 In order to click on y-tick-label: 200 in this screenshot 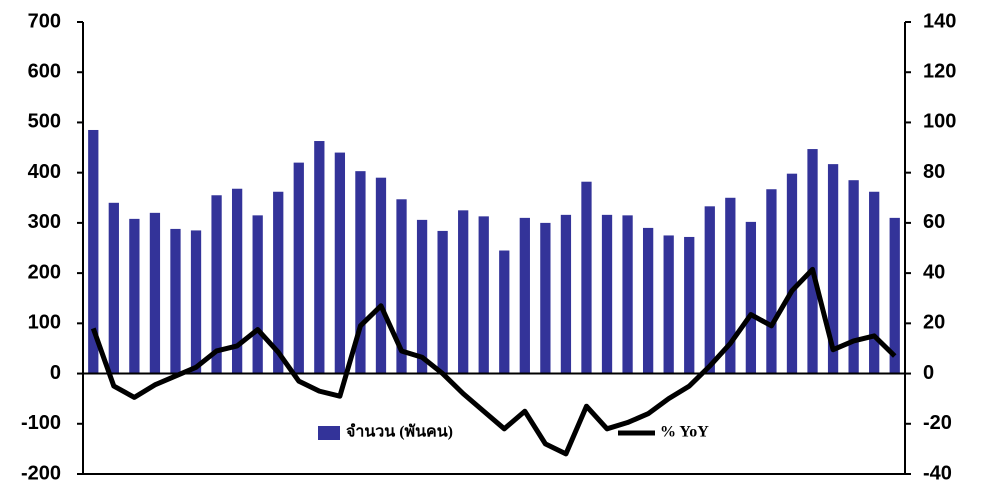, I will do `click(44, 272)`.